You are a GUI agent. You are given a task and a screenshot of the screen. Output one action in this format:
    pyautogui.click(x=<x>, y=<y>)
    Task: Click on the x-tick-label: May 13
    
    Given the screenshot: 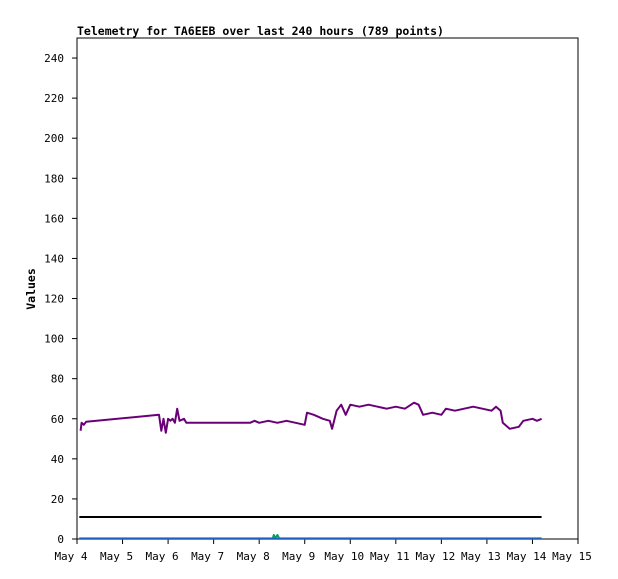 What is the action you would take?
    pyautogui.click(x=481, y=556)
    